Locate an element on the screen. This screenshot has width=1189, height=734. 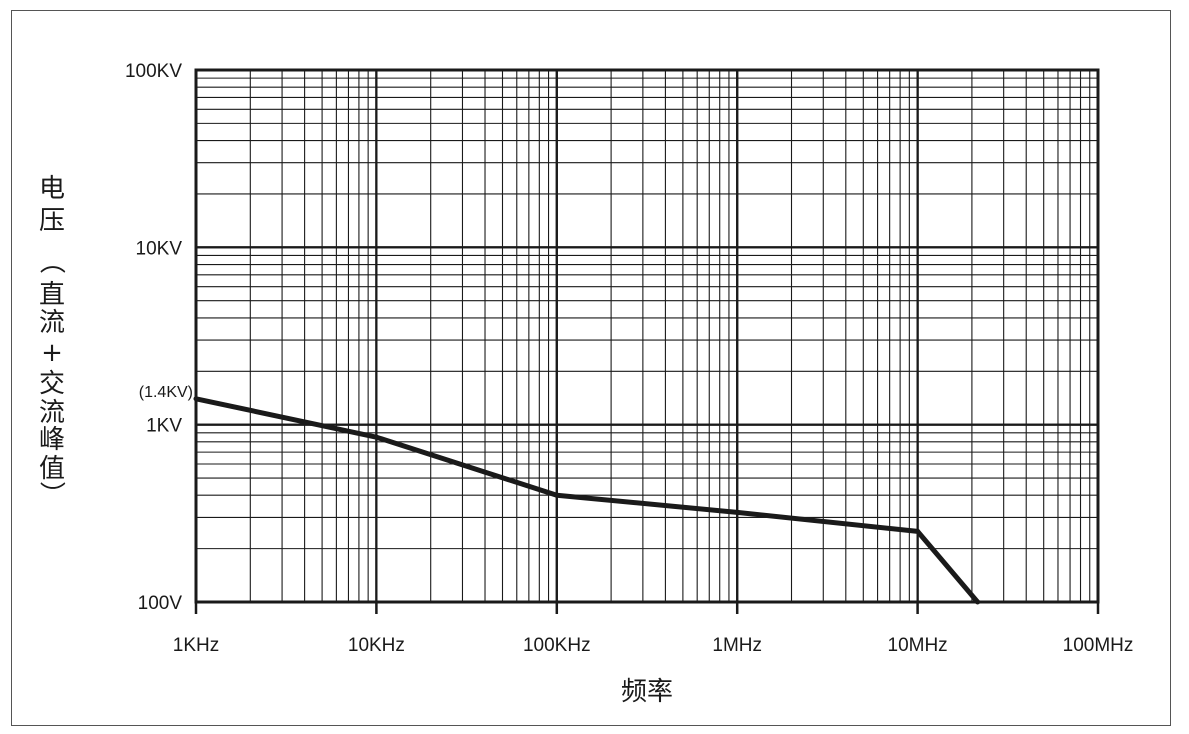
y-tick-label: 10KV is located at coordinates (159, 248).